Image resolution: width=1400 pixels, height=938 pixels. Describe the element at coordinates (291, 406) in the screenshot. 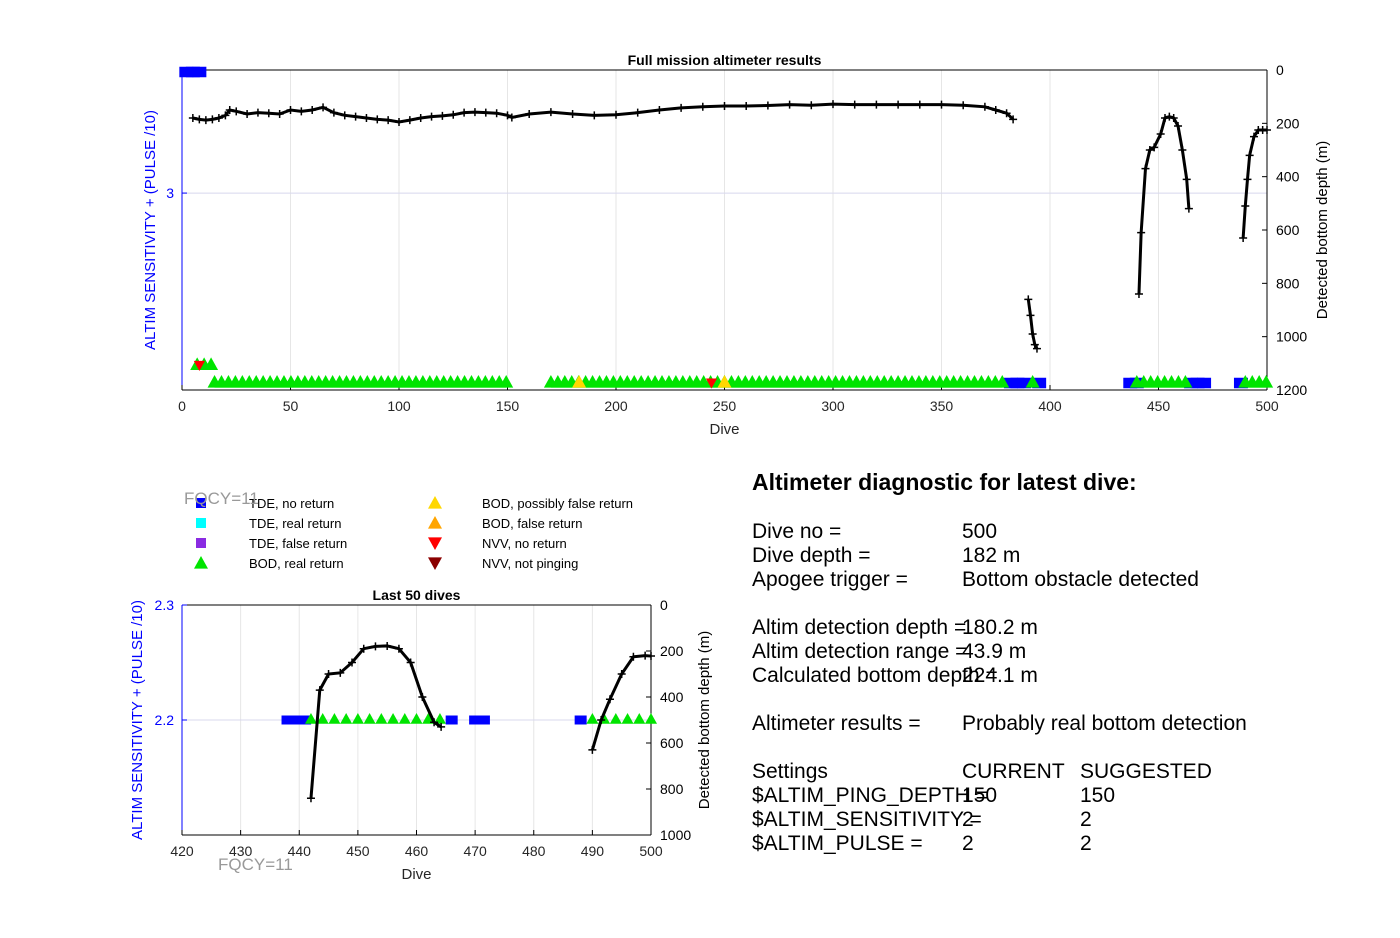

I see `x-tick-label: 50` at that location.